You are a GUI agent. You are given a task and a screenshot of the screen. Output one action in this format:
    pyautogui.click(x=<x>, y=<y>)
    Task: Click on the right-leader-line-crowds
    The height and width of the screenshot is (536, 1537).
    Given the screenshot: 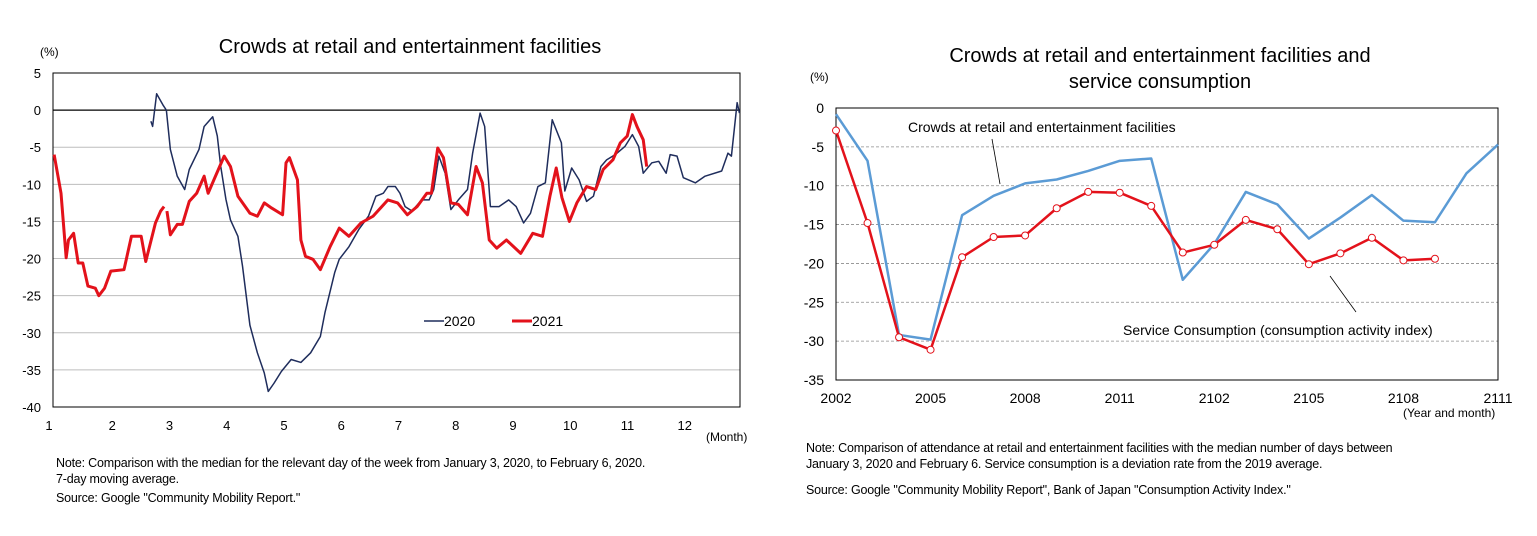 What is the action you would take?
    pyautogui.click(x=996, y=161)
    